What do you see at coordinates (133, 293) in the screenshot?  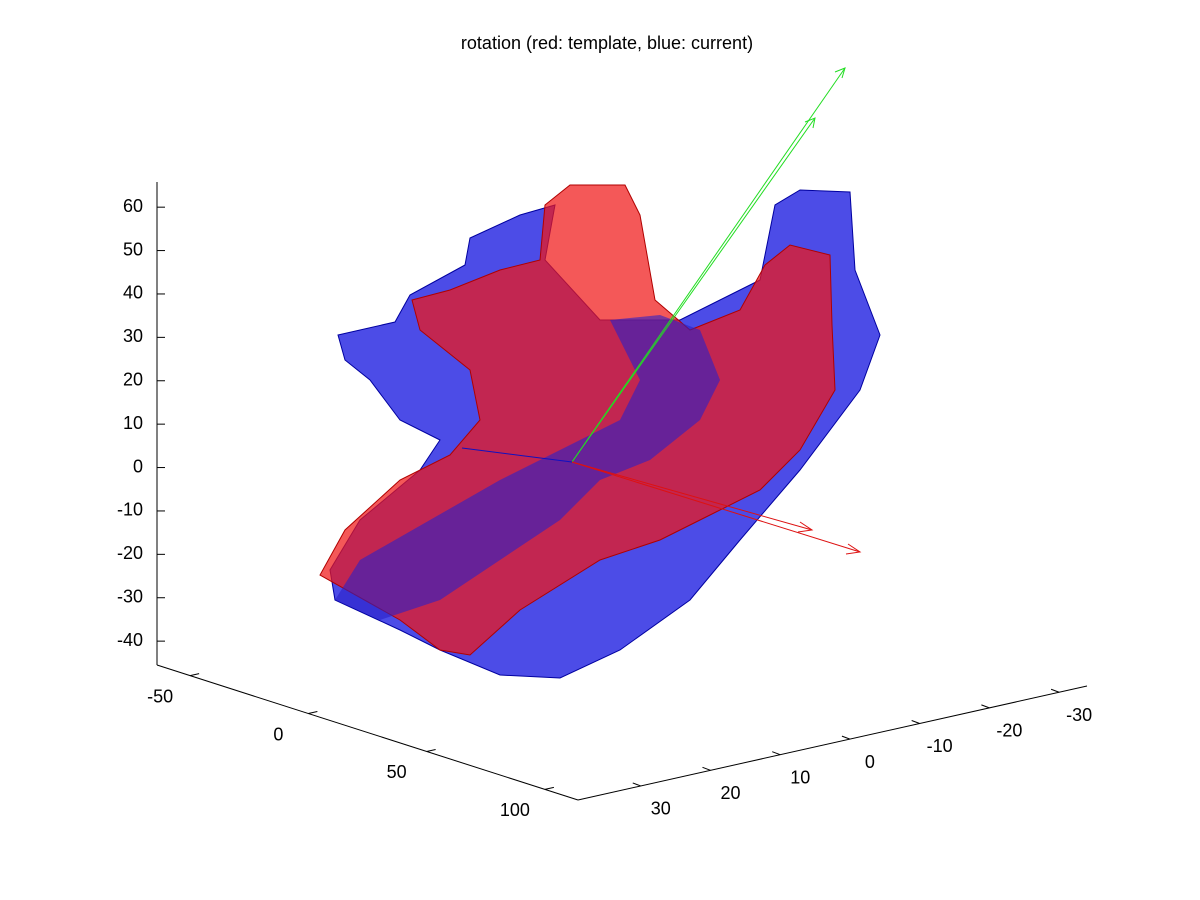 I see `z-tick-label: 40` at bounding box center [133, 293].